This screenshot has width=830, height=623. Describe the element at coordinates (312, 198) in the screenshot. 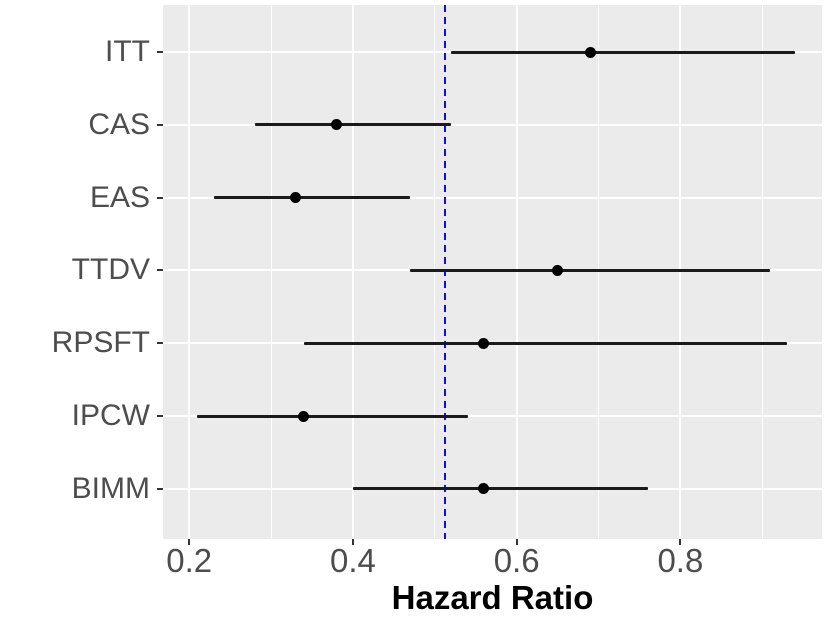

I see `ci-errorbar-eas` at that location.